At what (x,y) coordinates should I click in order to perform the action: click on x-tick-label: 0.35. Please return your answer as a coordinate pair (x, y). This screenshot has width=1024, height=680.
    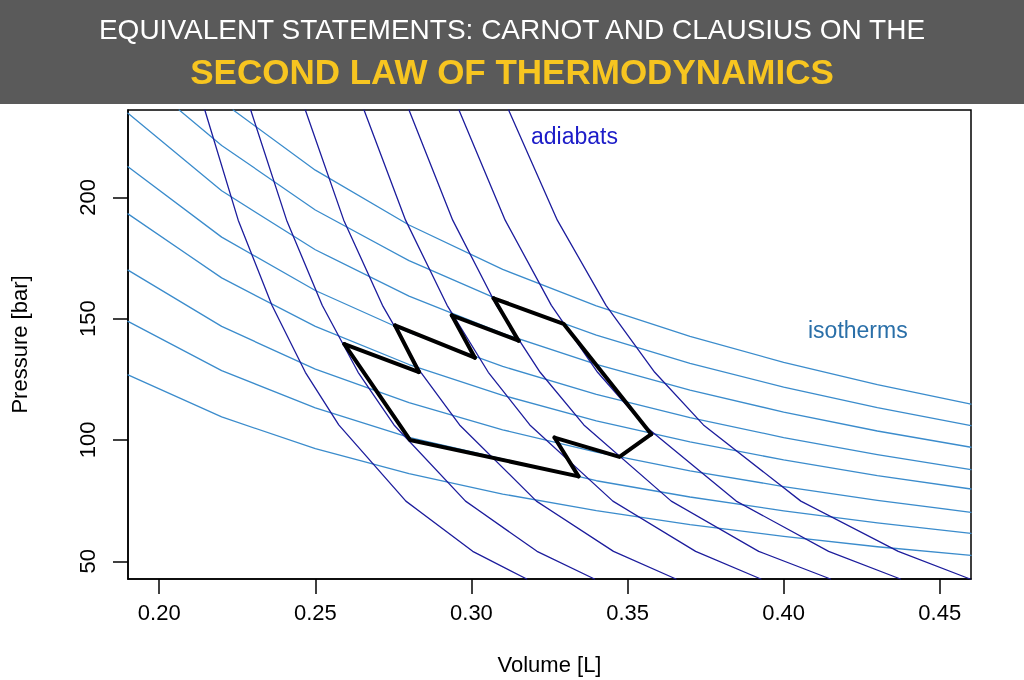
    Looking at the image, I should click on (627, 612).